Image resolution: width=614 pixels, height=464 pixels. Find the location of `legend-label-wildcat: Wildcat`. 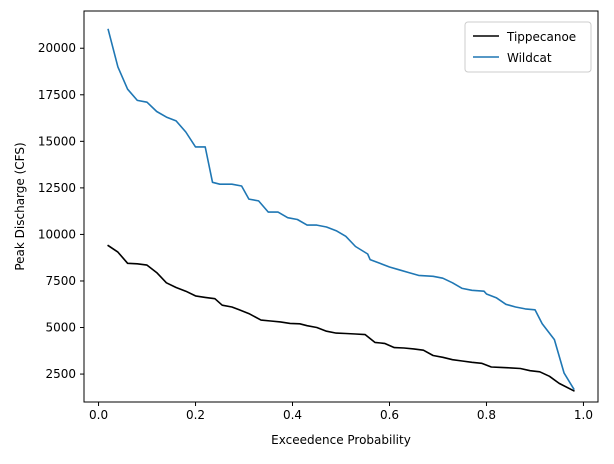

legend-label-wildcat: Wildcat is located at coordinates (529, 58).